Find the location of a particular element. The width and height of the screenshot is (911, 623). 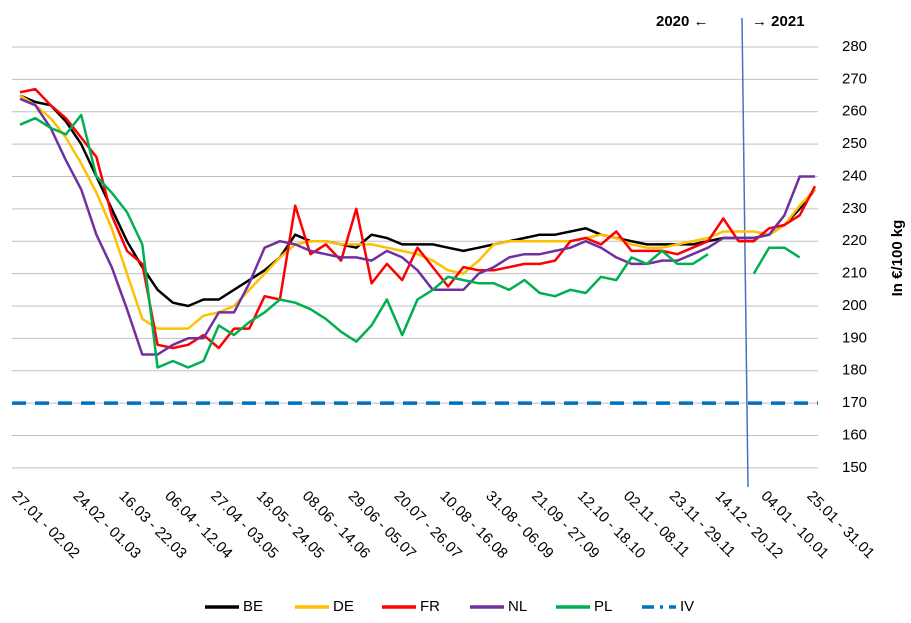

annotation: → 2021 is located at coordinates (778, 21).